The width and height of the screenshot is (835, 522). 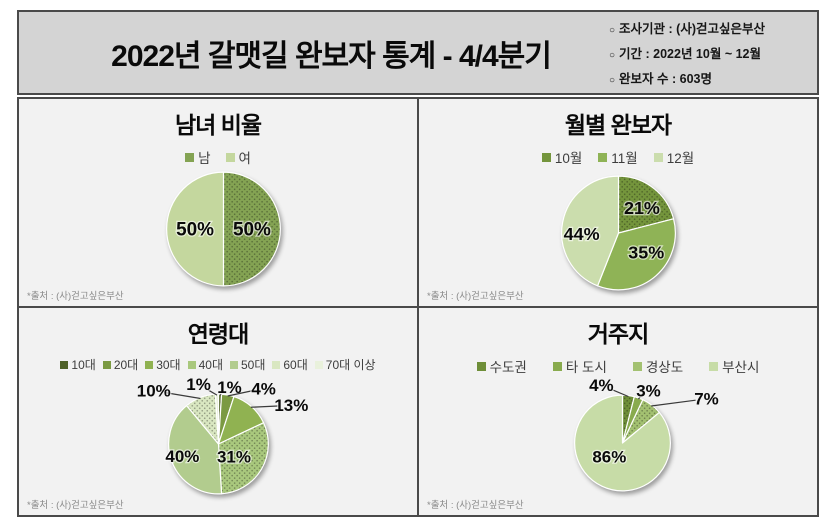 What do you see at coordinates (120, 364) in the screenshot?
I see `legend-item: 20대` at bounding box center [120, 364].